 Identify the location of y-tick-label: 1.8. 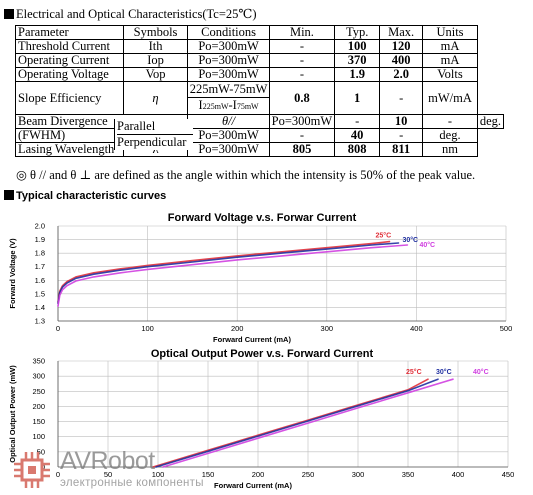
(40, 253).